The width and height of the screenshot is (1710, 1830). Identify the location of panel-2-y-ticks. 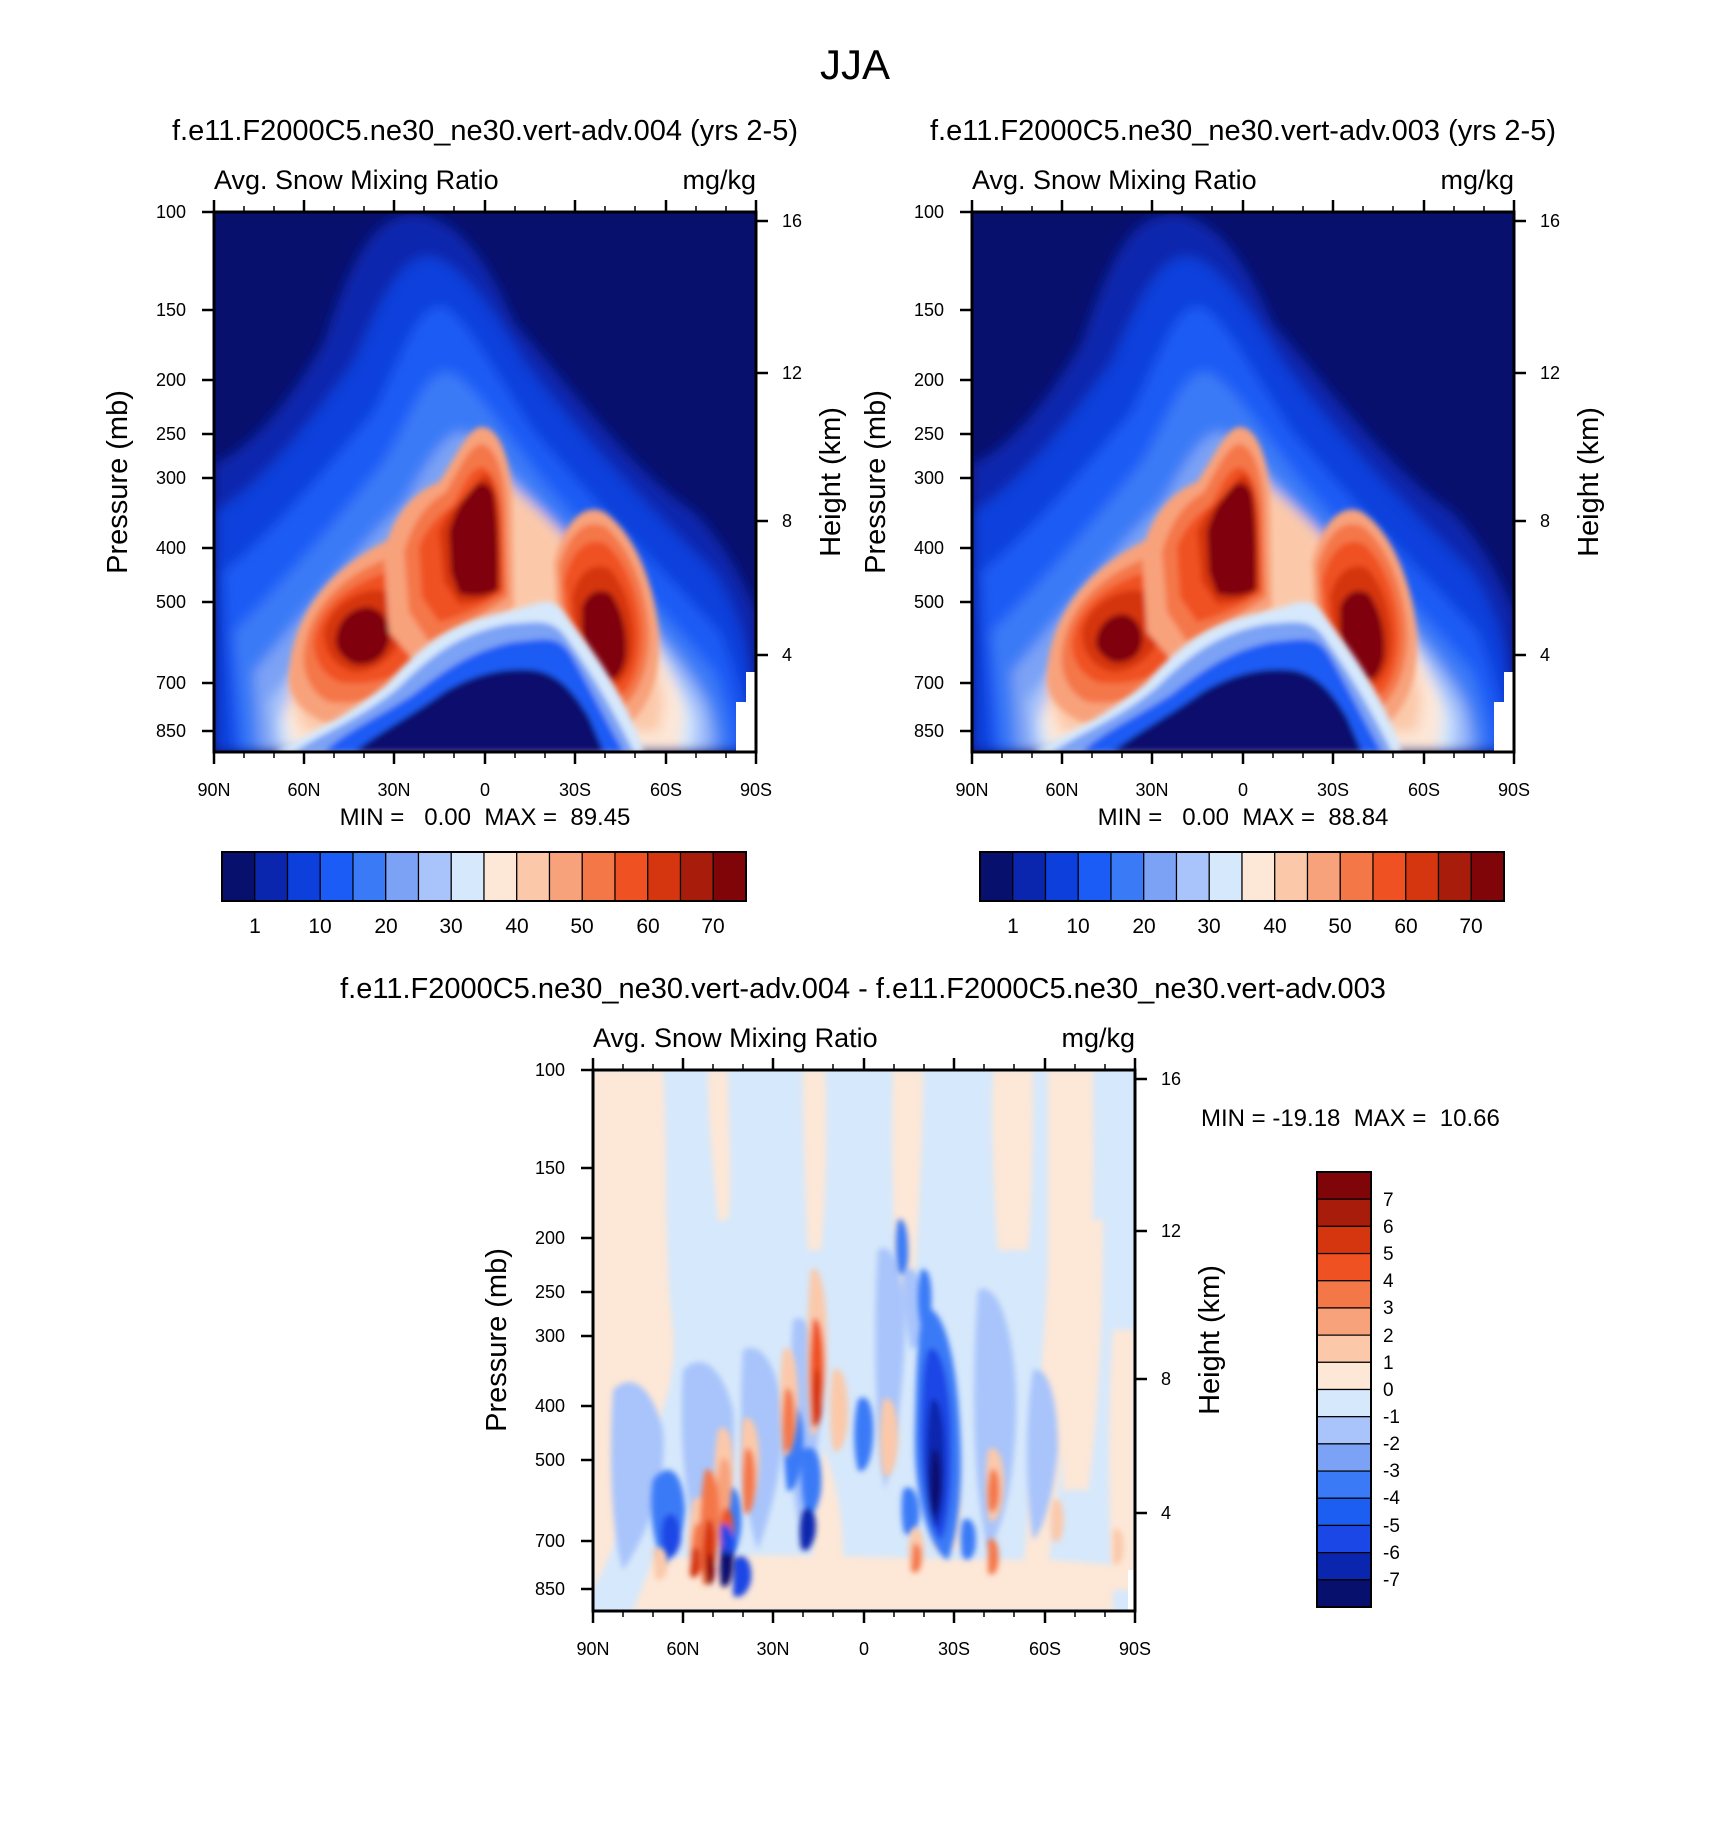
(1243, 471).